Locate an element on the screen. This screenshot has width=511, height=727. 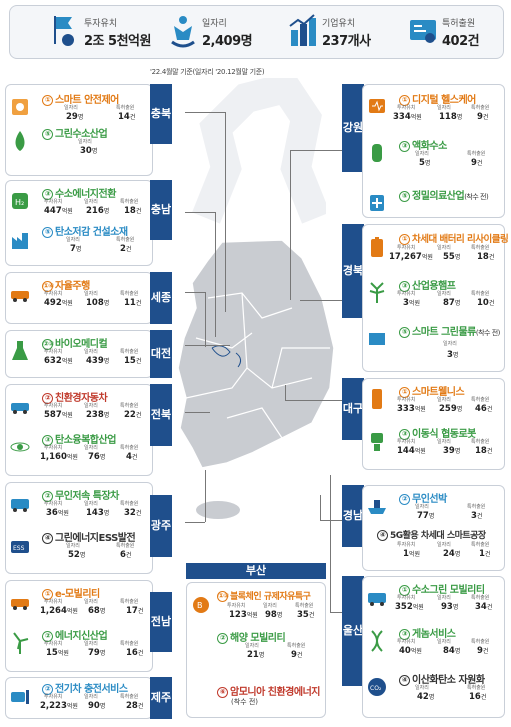
special-vehicle-icon is located at coordinates (20, 505).